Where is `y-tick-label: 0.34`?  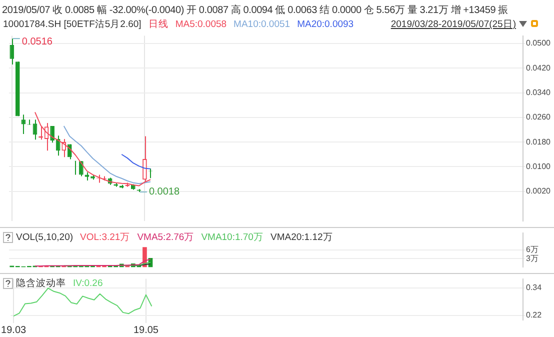 y-tick-label: 0.34 is located at coordinates (534, 287).